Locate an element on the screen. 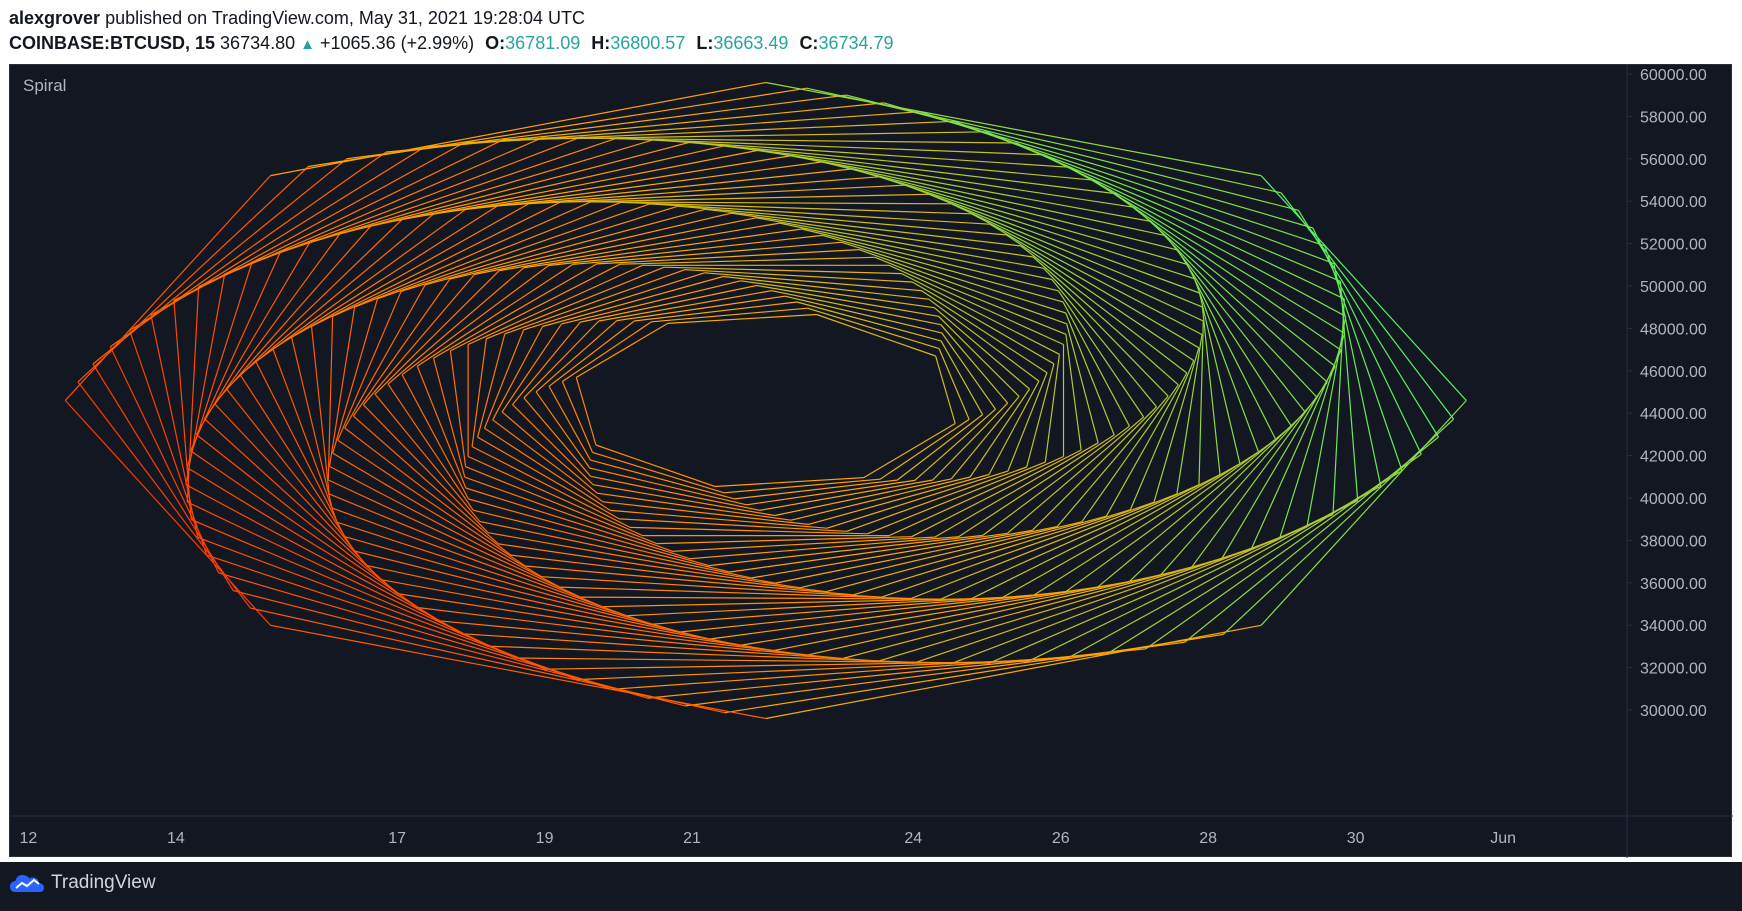 The height and width of the screenshot is (911, 1742). price-tick-label: 54000.00 is located at coordinates (1673, 202).